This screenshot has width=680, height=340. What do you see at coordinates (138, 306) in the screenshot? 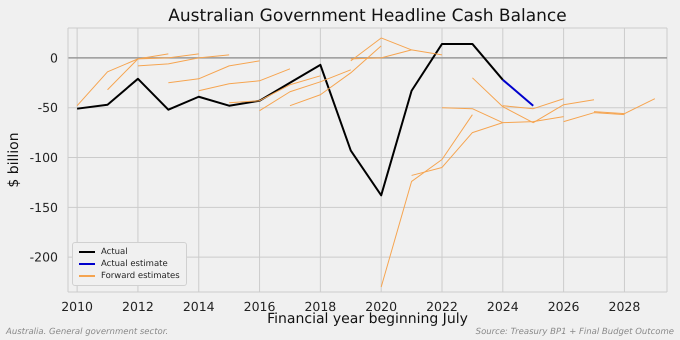
I see `x-tick-label: 2012` at bounding box center [138, 306].